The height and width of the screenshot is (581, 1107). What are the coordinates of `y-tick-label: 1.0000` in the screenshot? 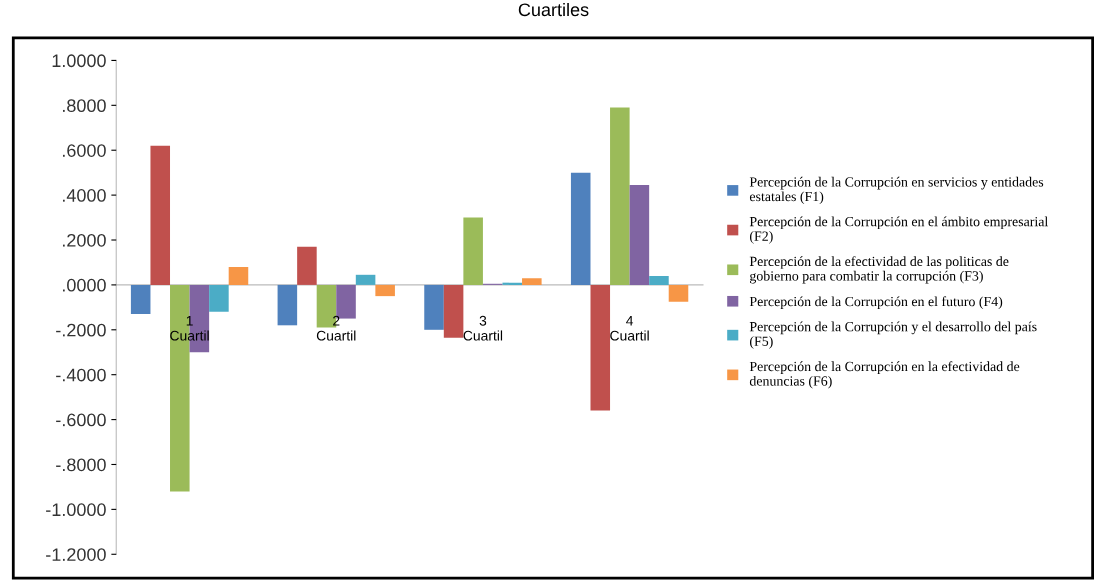 It's located at (79, 61).